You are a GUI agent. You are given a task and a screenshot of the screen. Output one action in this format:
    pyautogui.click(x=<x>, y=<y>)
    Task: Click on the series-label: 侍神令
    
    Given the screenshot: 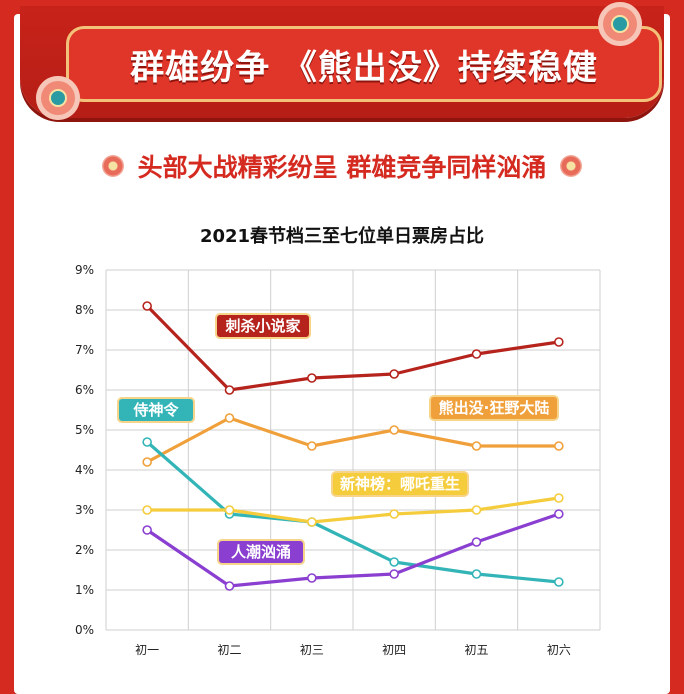 What is the action you would take?
    pyautogui.click(x=156, y=410)
    